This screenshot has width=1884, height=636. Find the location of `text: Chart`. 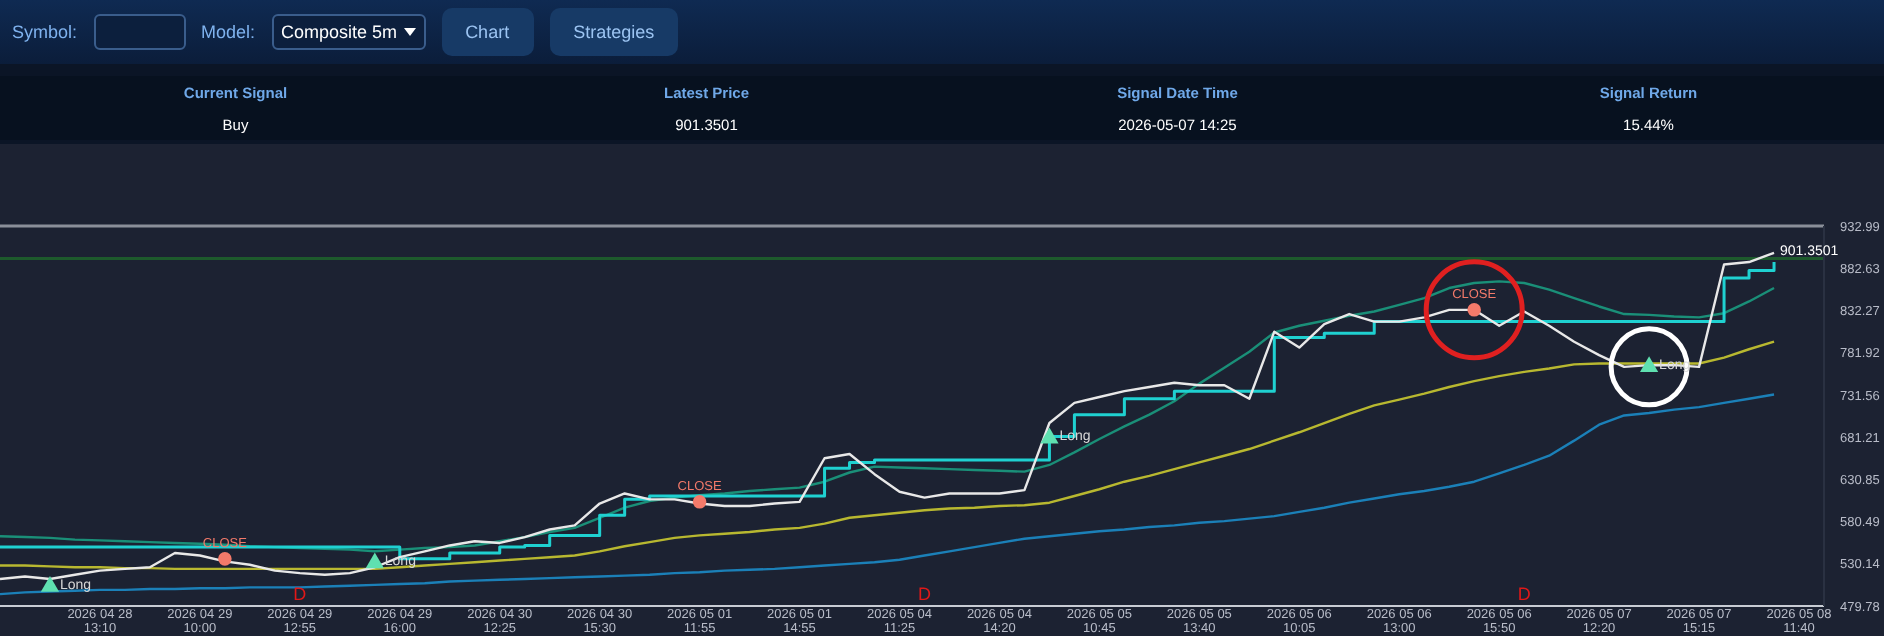

text: Chart is located at coordinates (487, 32).